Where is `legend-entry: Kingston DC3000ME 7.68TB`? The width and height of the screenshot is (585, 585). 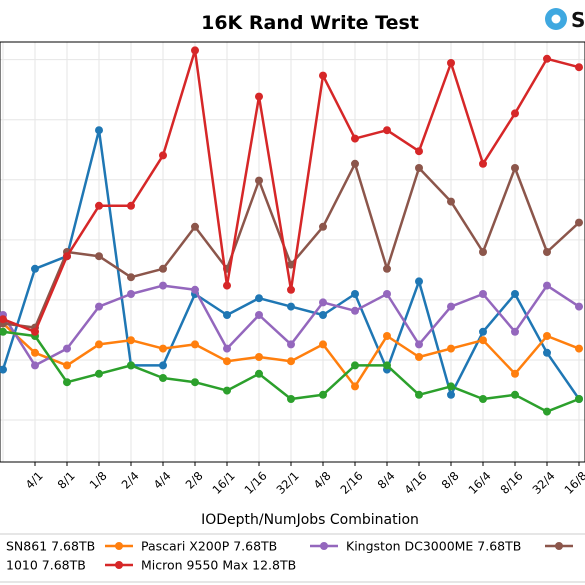 legend-entry: Kingston DC3000ME 7.68TB is located at coordinates (415, 546).